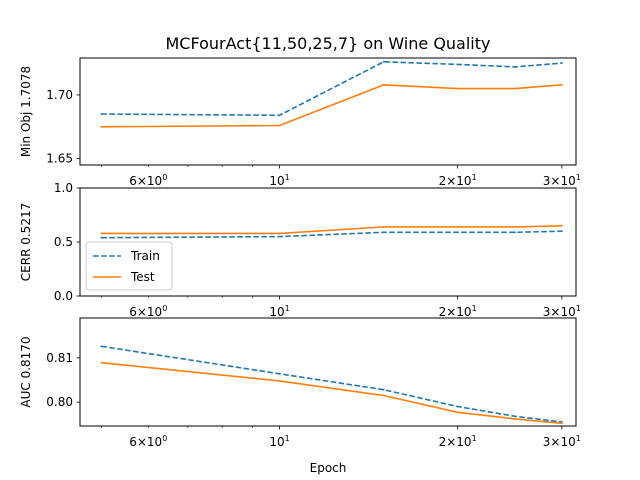 This screenshot has width=640, height=480. Describe the element at coordinates (59, 358) in the screenshot. I see `y-tick-label: 0.81` at that location.